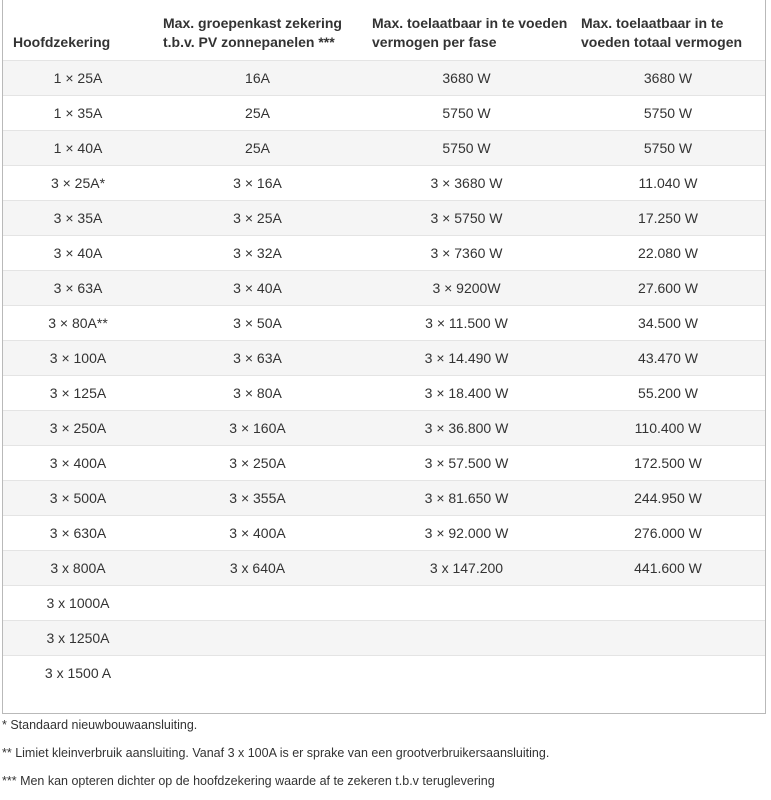  I want to click on table-row: 3 × 250A 3 × 160A 3 × 36.800 W 110.400 W, so click(384, 427).